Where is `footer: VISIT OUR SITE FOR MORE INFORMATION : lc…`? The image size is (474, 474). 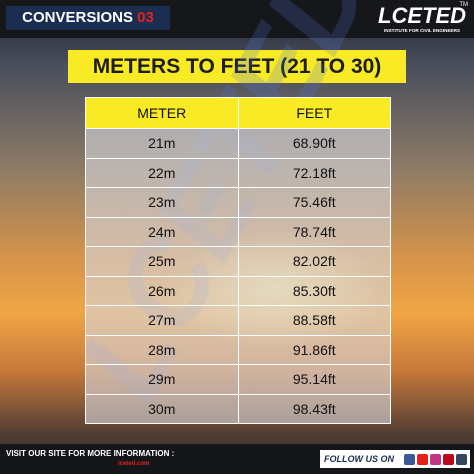
footer: VISIT OUR SITE FOR MORE INFORMATION : lc… is located at coordinates (237, 459).